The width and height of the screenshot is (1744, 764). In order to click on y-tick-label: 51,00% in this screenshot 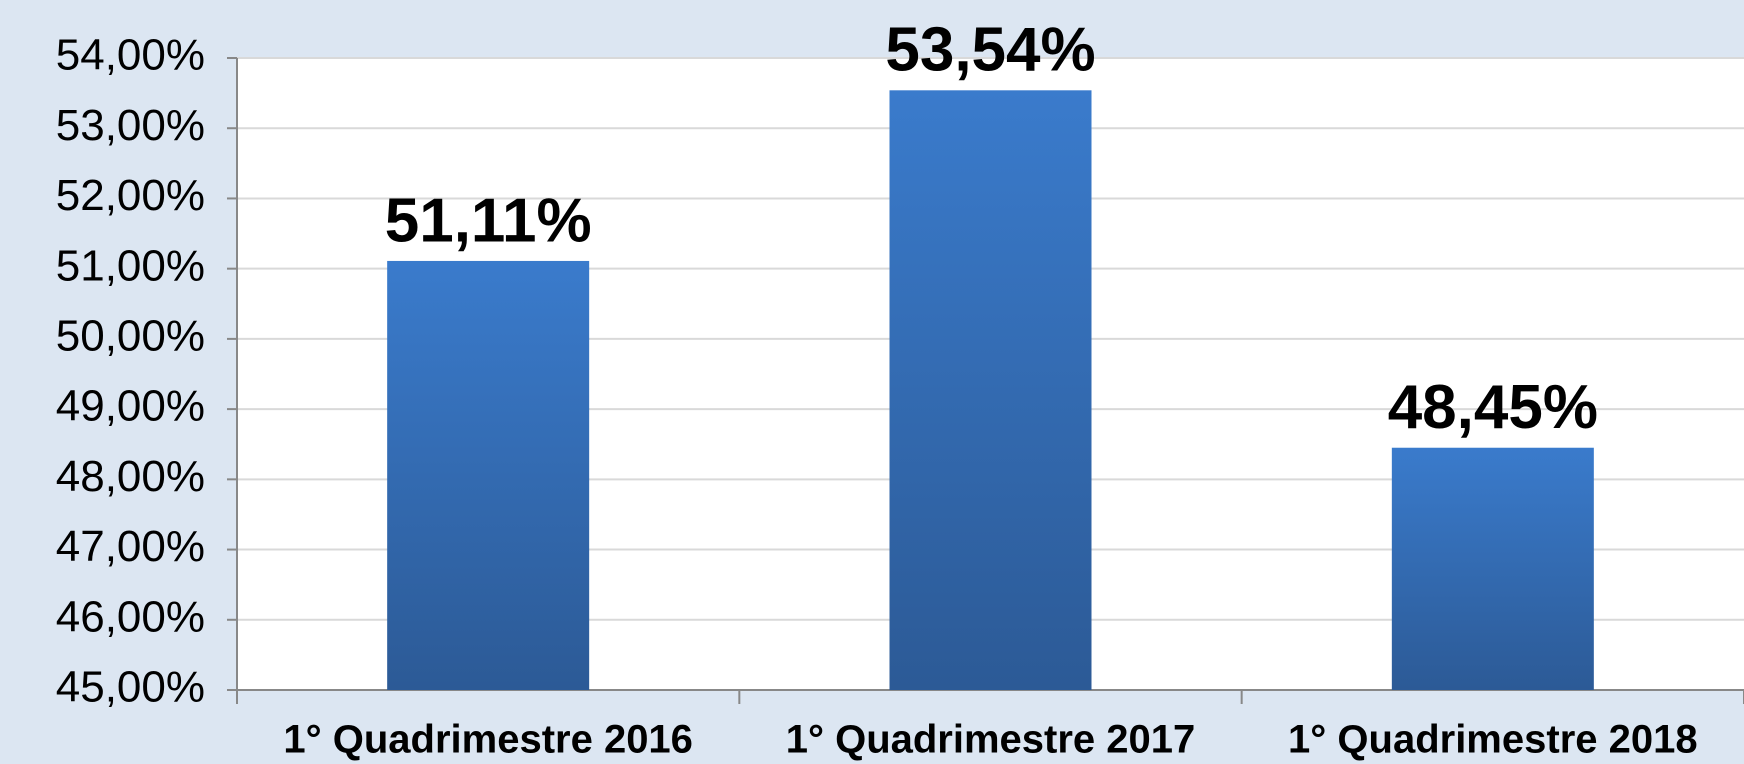, I will do `click(130, 265)`.